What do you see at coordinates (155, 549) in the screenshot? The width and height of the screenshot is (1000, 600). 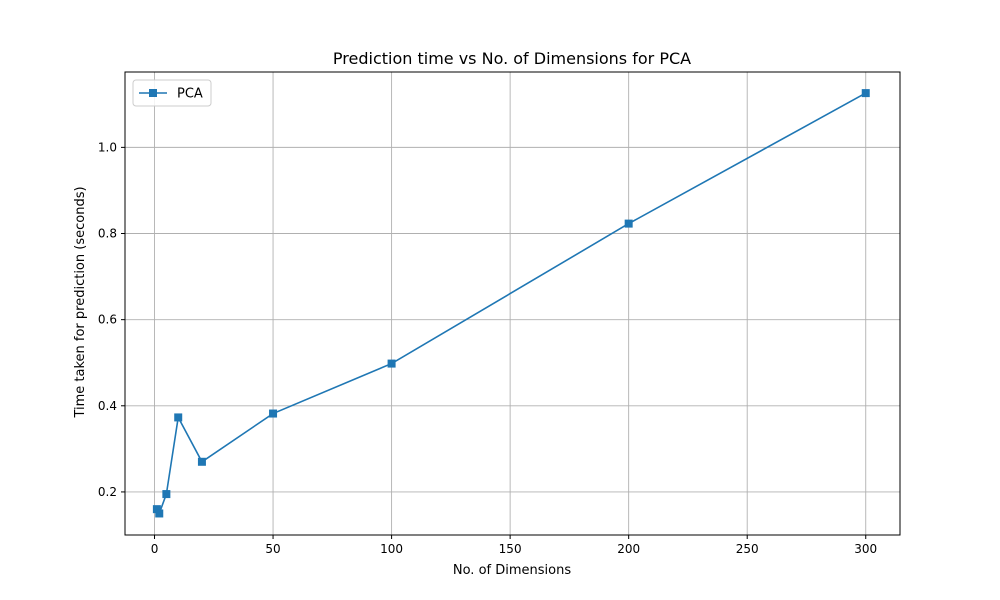 I see `x-tick-label: 0` at bounding box center [155, 549].